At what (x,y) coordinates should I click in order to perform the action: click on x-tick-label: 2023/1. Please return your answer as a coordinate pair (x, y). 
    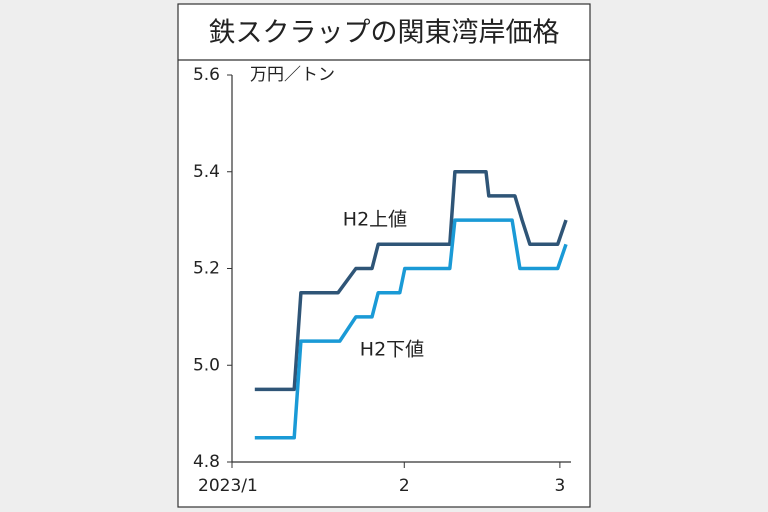
    Looking at the image, I should click on (228, 486).